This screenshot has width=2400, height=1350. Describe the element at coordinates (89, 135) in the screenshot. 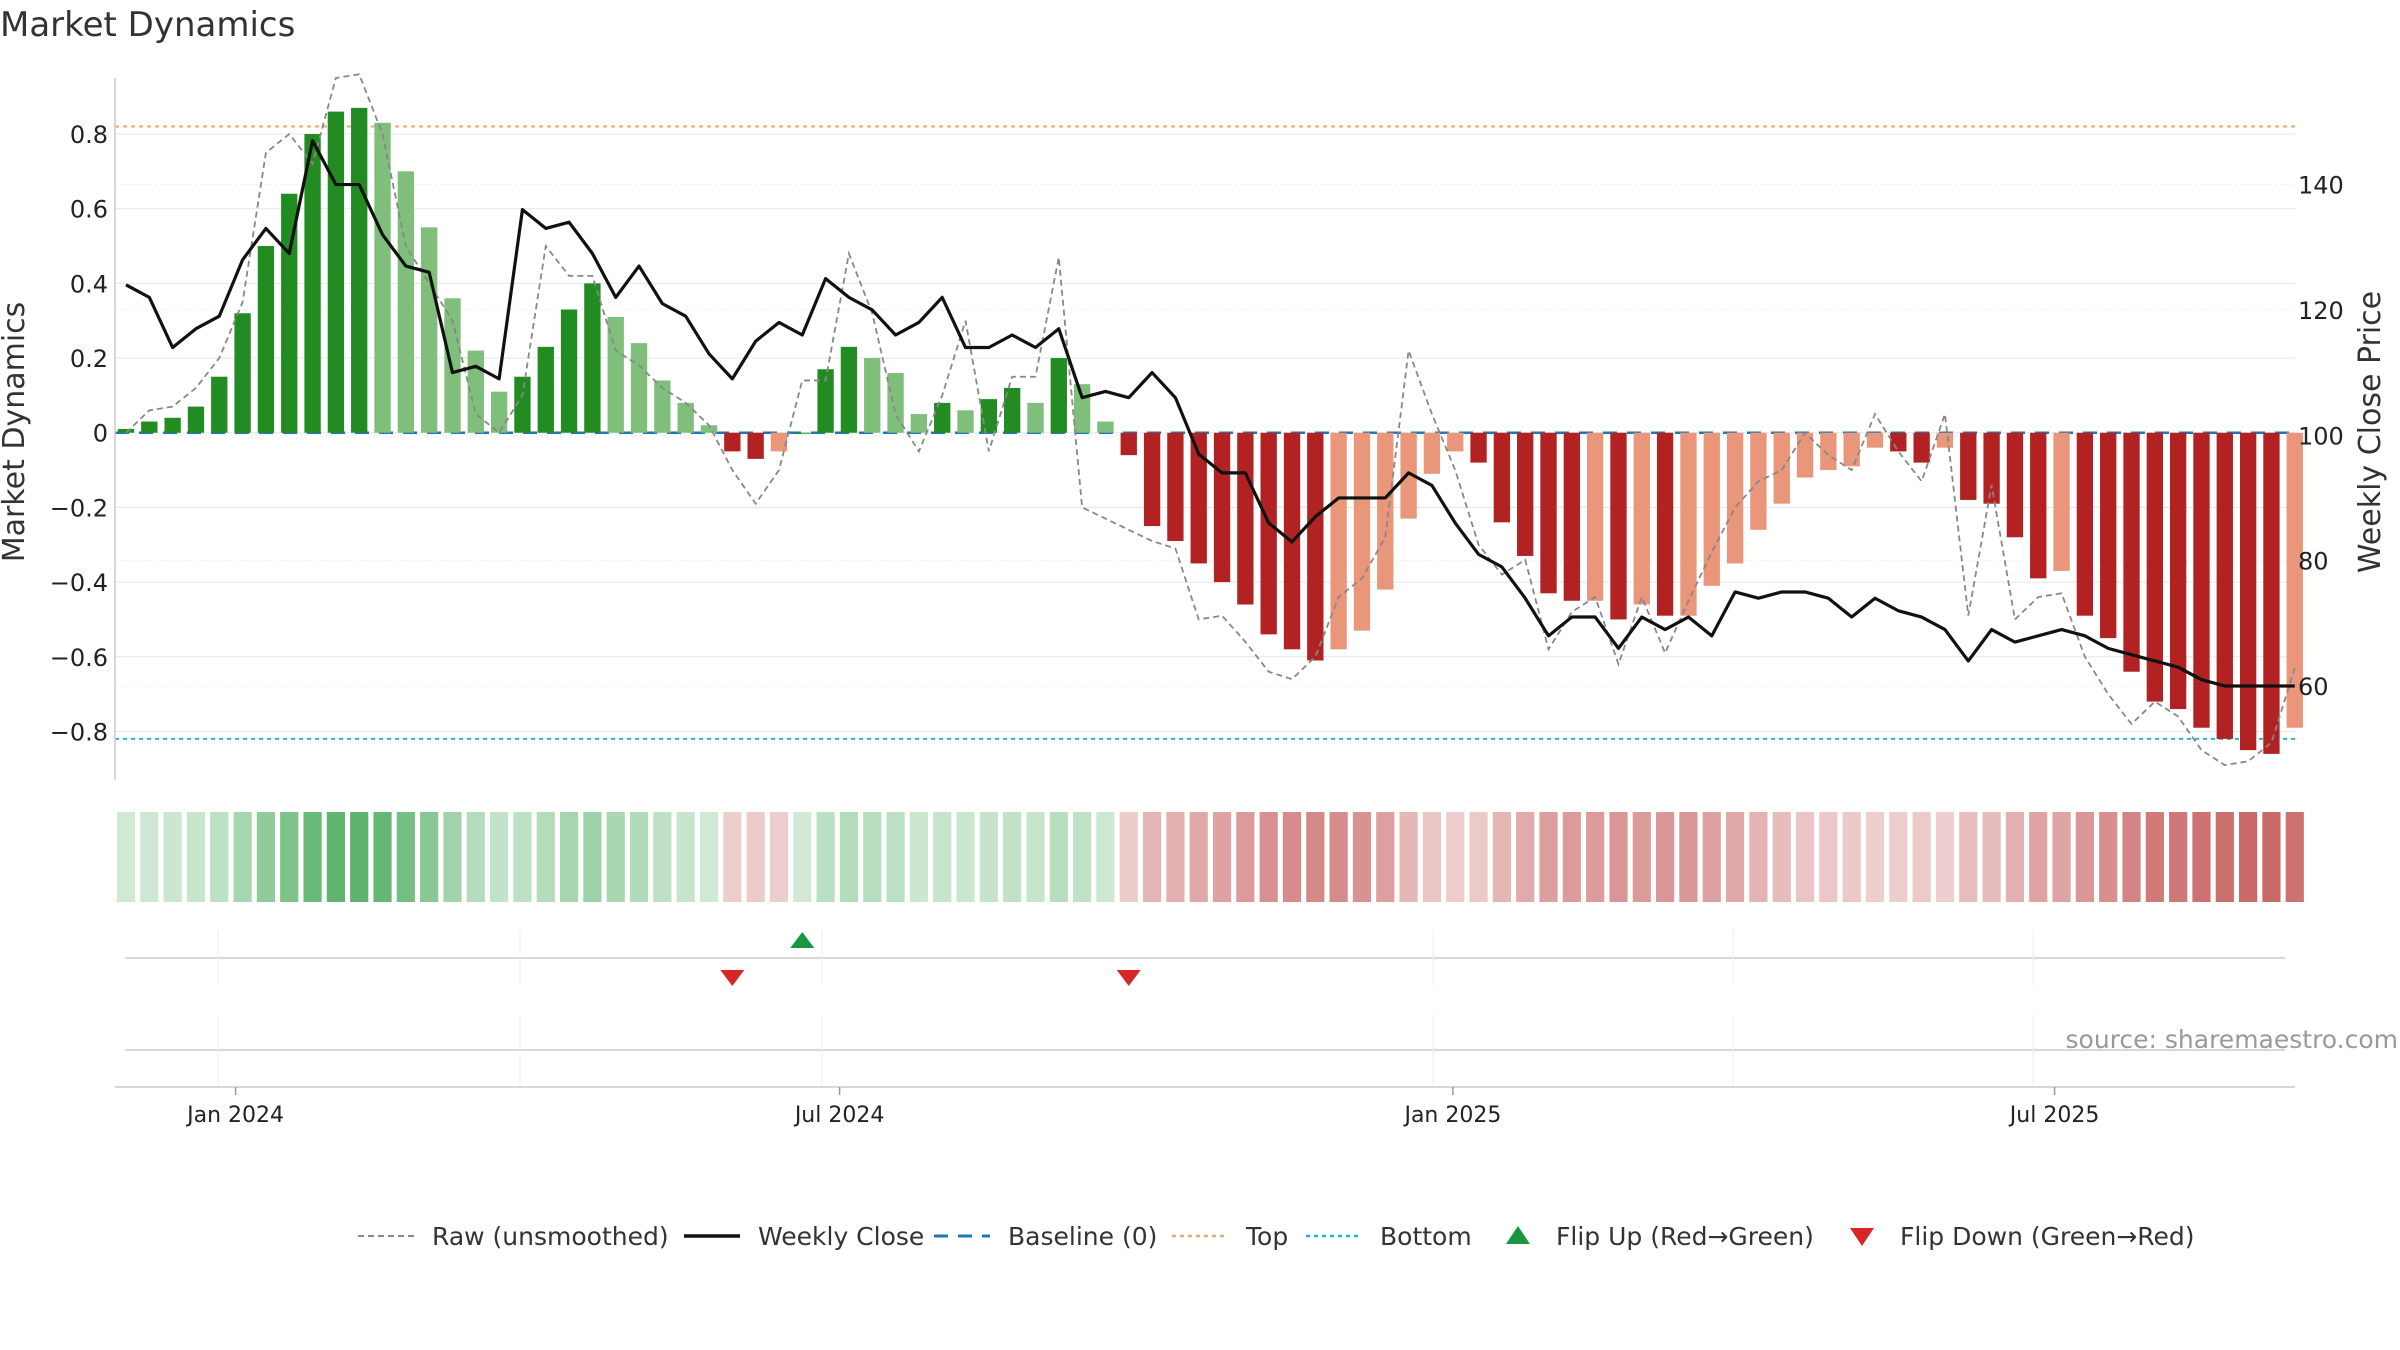

I see `y-tick-label-left: 0.8` at that location.